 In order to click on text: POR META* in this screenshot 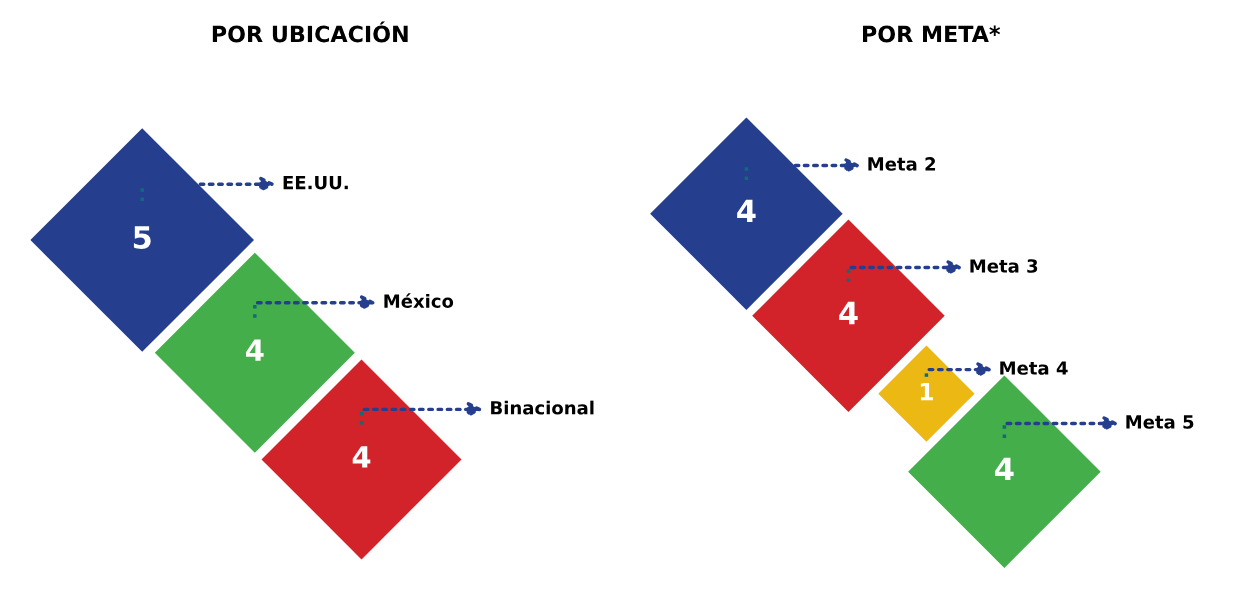, I will do `click(932, 34)`.